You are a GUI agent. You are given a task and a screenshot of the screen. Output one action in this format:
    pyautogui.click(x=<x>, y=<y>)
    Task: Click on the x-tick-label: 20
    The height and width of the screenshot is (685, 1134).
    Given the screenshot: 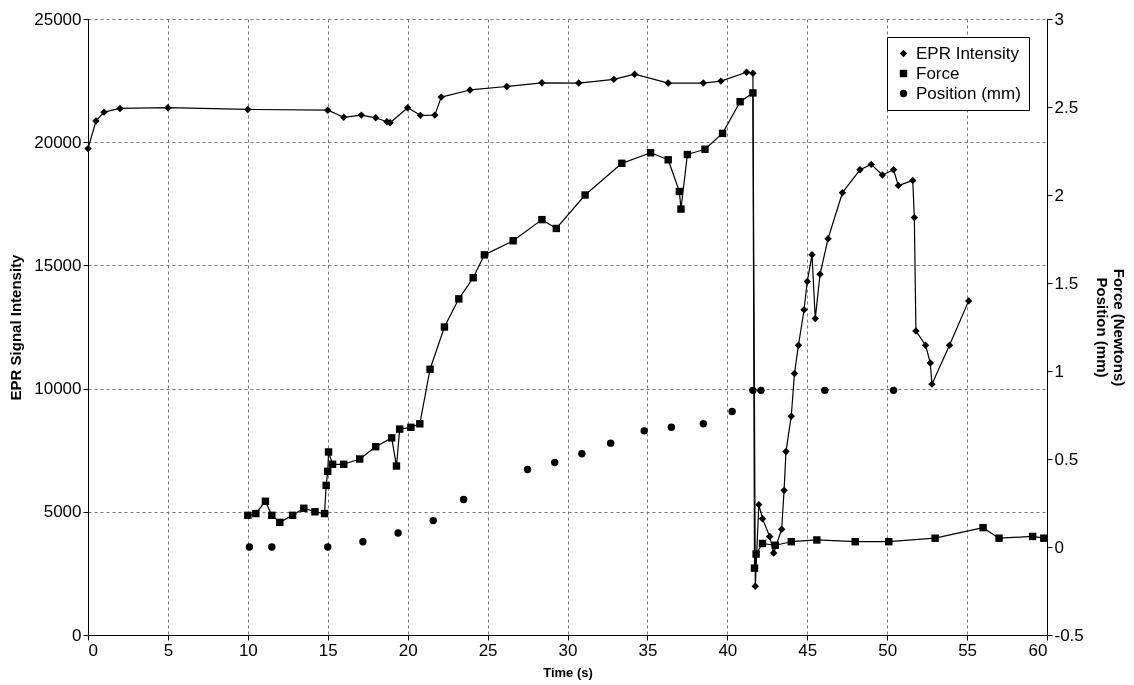 What is the action you would take?
    pyautogui.click(x=408, y=650)
    